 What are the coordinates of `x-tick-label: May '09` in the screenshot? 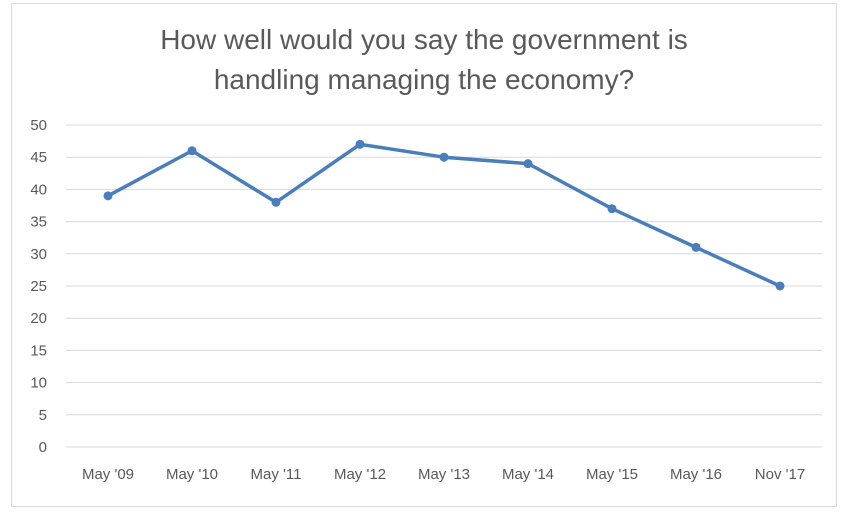 It's located at (108, 474).